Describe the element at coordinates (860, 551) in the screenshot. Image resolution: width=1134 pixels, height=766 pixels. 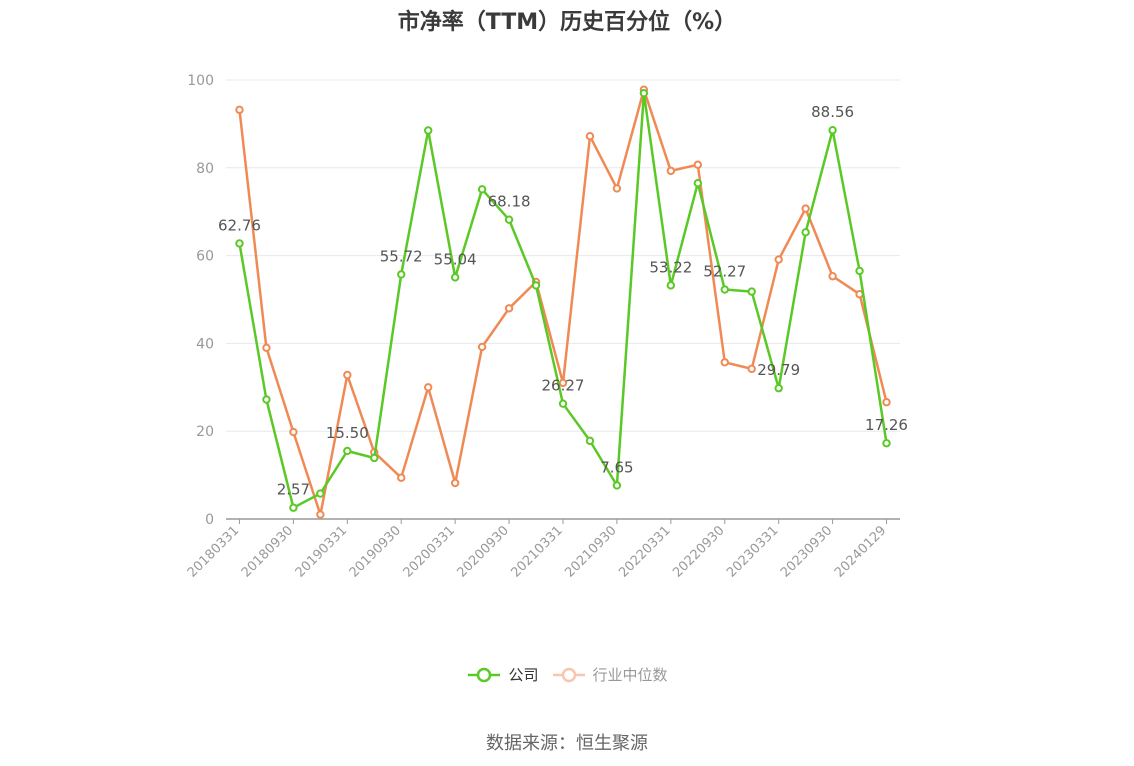
I see `x-tick-label: 20240129` at that location.